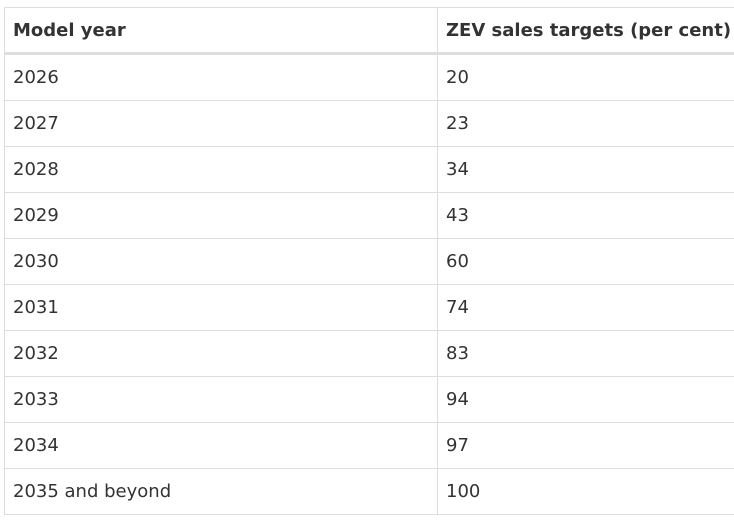 Image resolution: width=734 pixels, height=527 pixels. Describe the element at coordinates (221, 169) in the screenshot. I see `model-year-cell: 2028` at that location.